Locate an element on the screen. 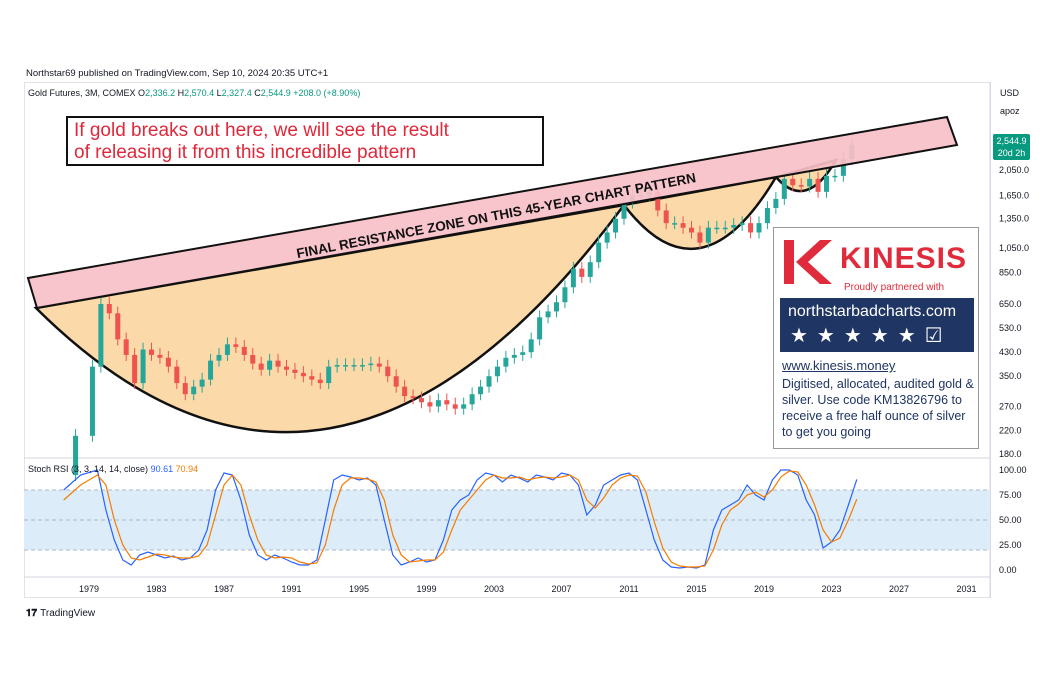 This screenshot has height=676, width=1050. last-price-value: 2,544.9 is located at coordinates (1011, 141).